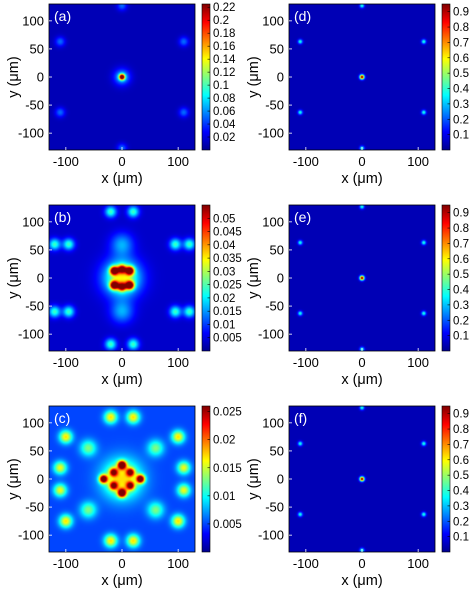 The width and height of the screenshot is (474, 594). I want to click on colorbar-tick-label: 0.22, so click(224, 8).